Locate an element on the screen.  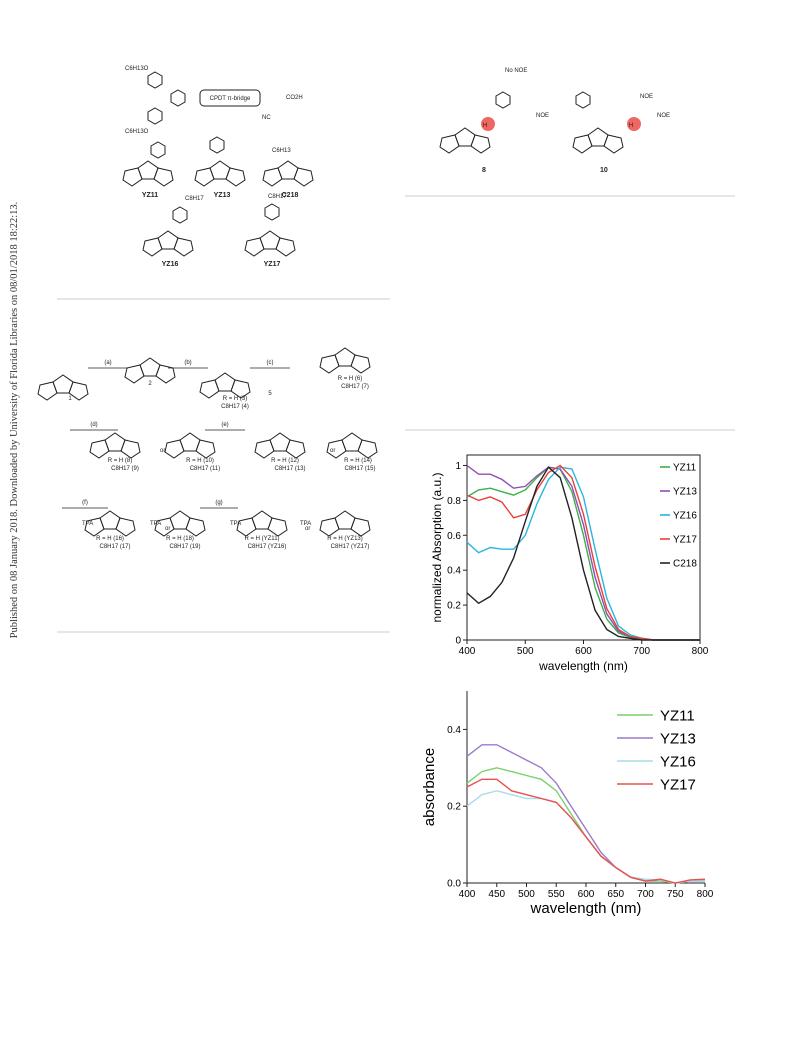
compound-label: R = H (12) is located at coordinates (285, 461).